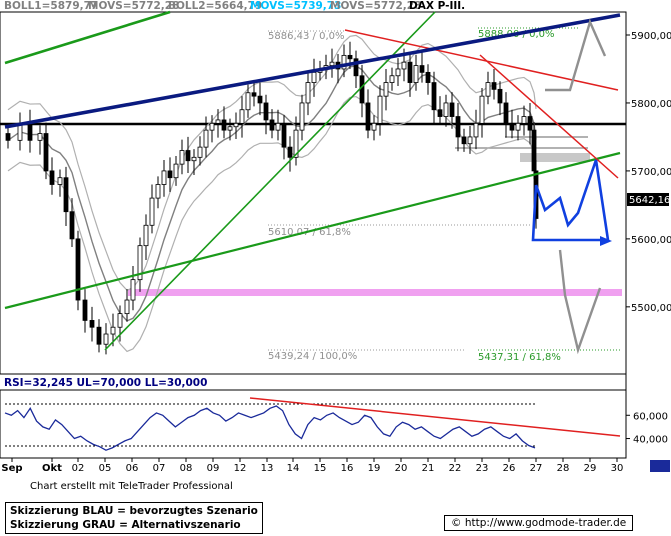 Image resolution: width=671 pixels, height=536 pixels. I want to click on date-tick-label: 30, so click(617, 468).